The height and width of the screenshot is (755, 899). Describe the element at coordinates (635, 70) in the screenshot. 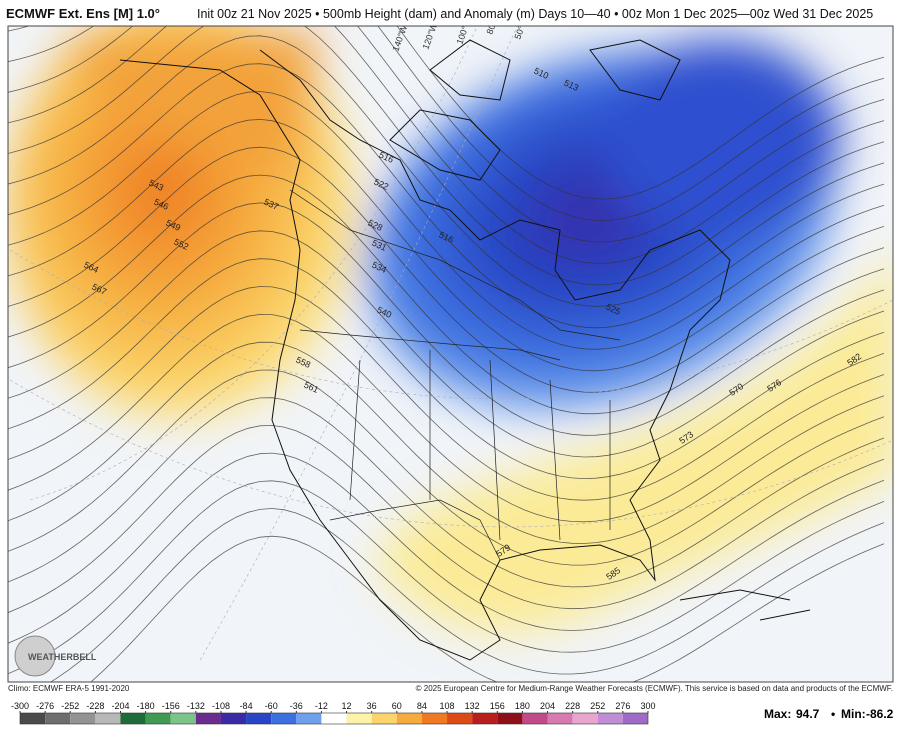

I see `greenland` at that location.